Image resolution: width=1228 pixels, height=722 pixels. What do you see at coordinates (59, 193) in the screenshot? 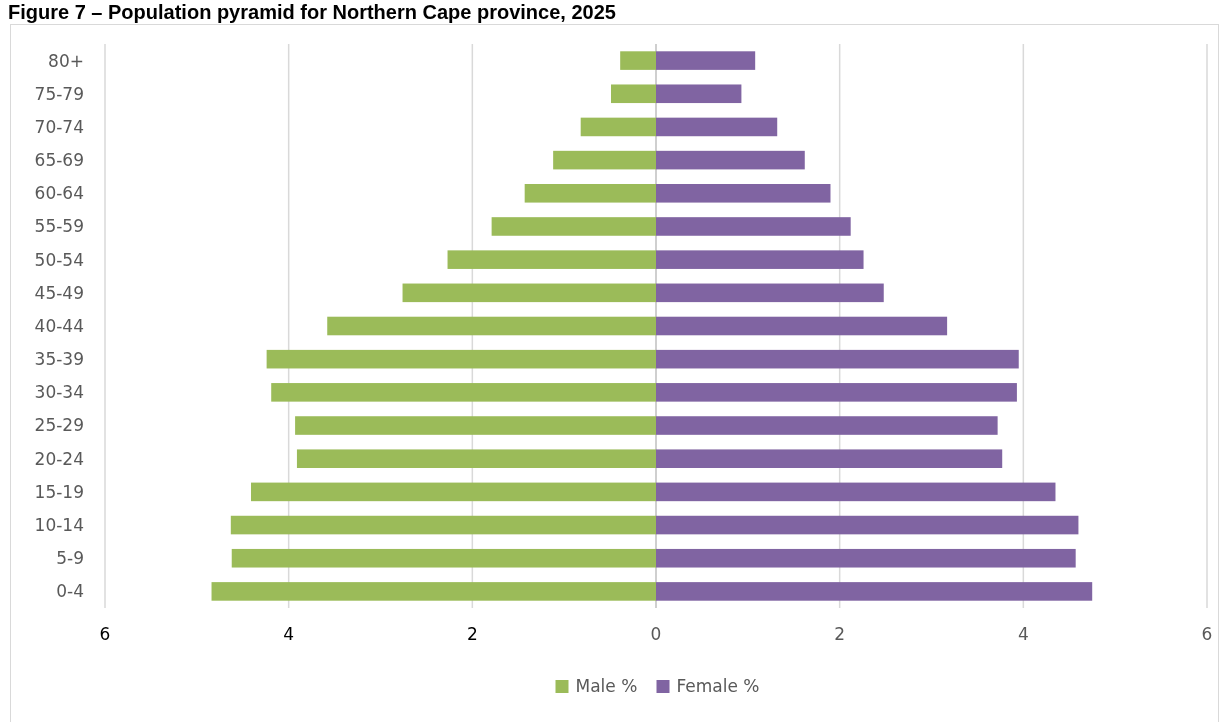
I see `y-tick-label: 60-64` at bounding box center [59, 193].